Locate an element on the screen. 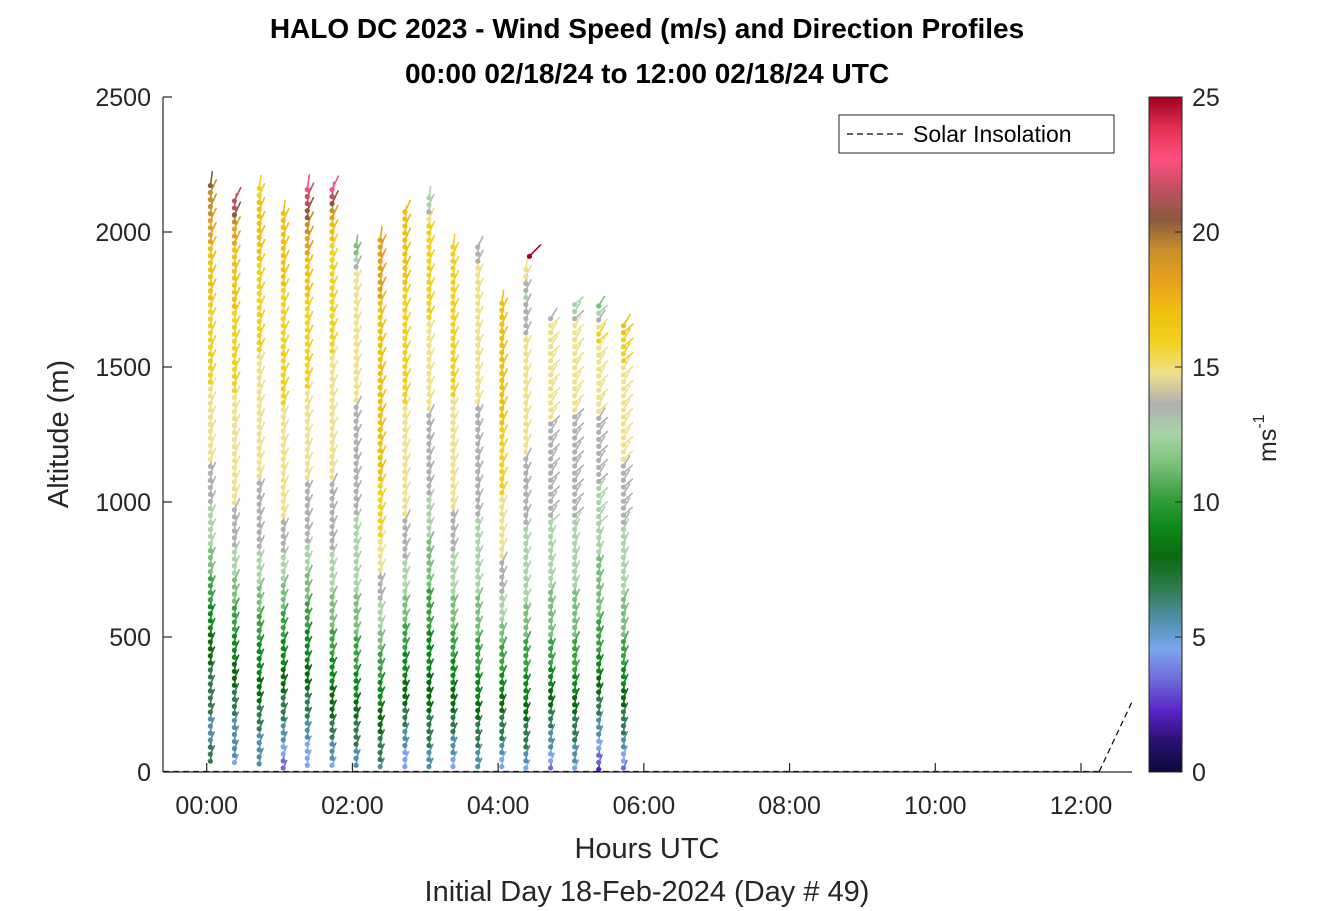 The image size is (1343, 911). x-tick-label: 04:00 is located at coordinates (498, 806).